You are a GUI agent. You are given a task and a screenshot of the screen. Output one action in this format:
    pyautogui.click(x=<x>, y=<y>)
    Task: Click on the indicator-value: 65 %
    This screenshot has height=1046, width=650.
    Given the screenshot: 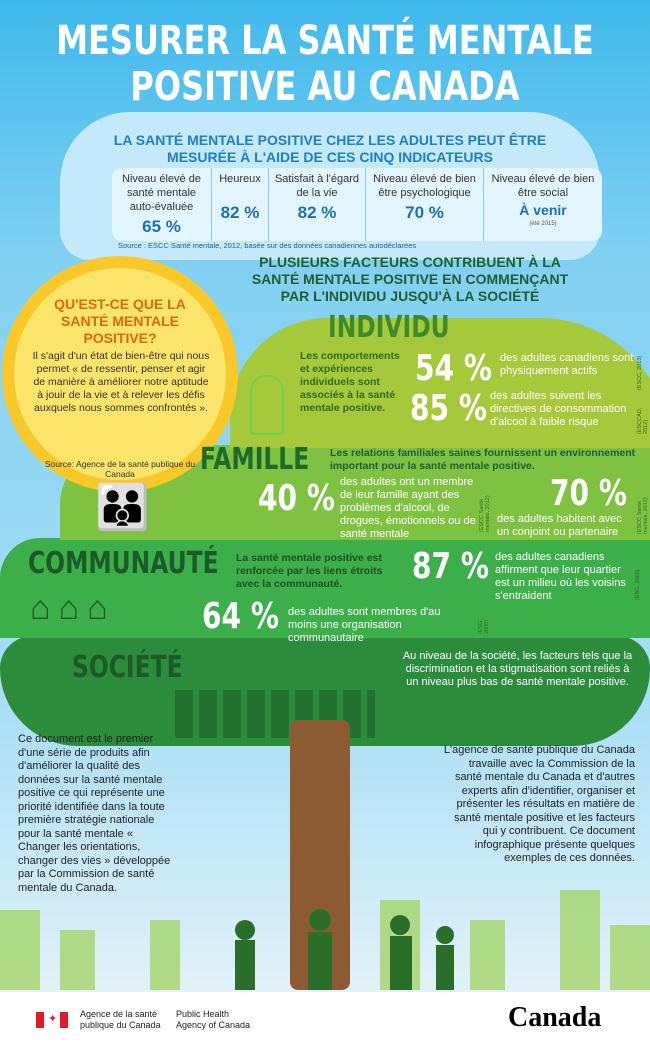 What is the action you would take?
    pyautogui.click(x=161, y=226)
    